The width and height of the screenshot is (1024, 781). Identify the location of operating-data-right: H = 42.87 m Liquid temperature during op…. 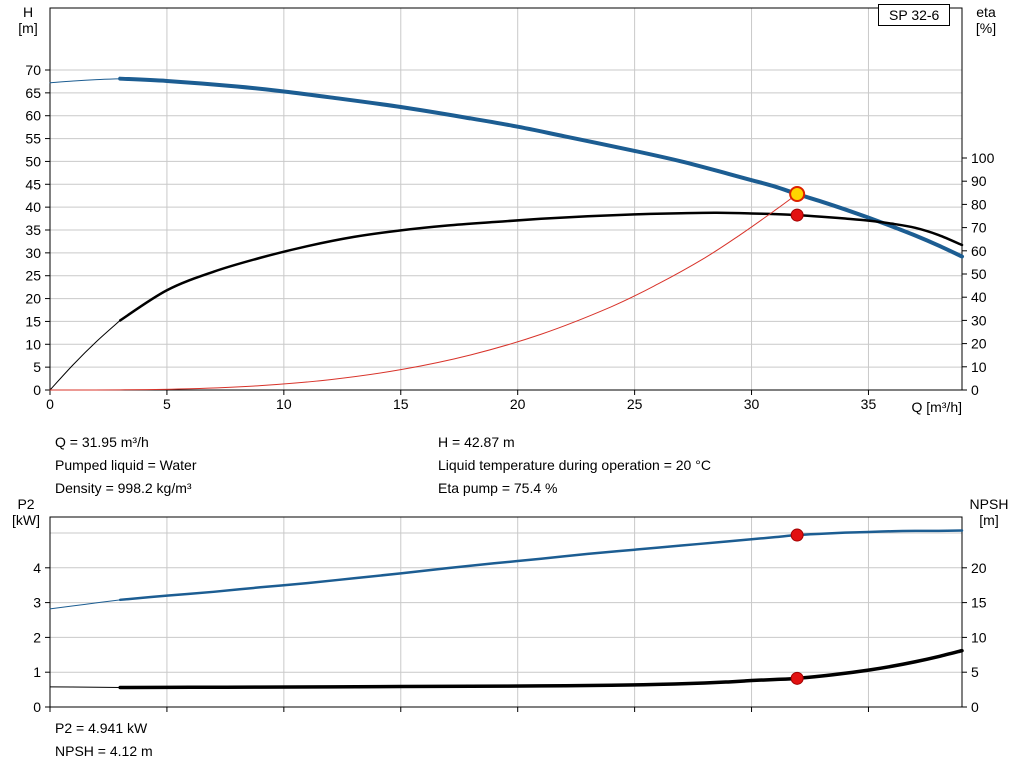
(574, 465).